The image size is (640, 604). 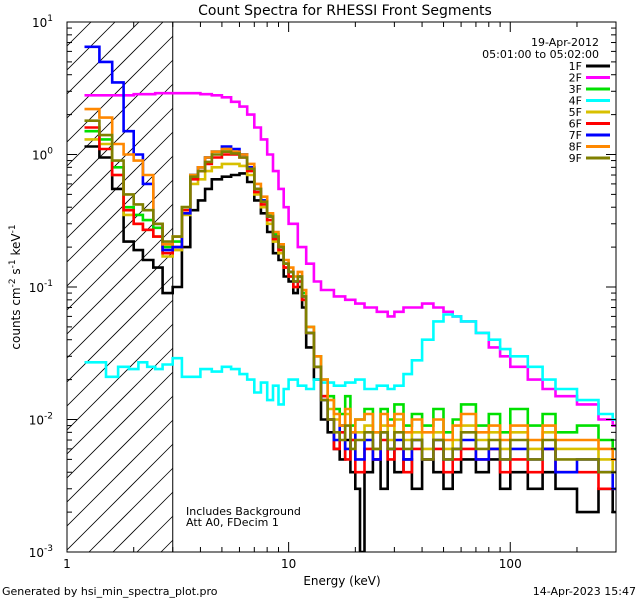 I want to click on footer-timestamp: 14-Apr-2023 15:47, so click(x=584, y=591).